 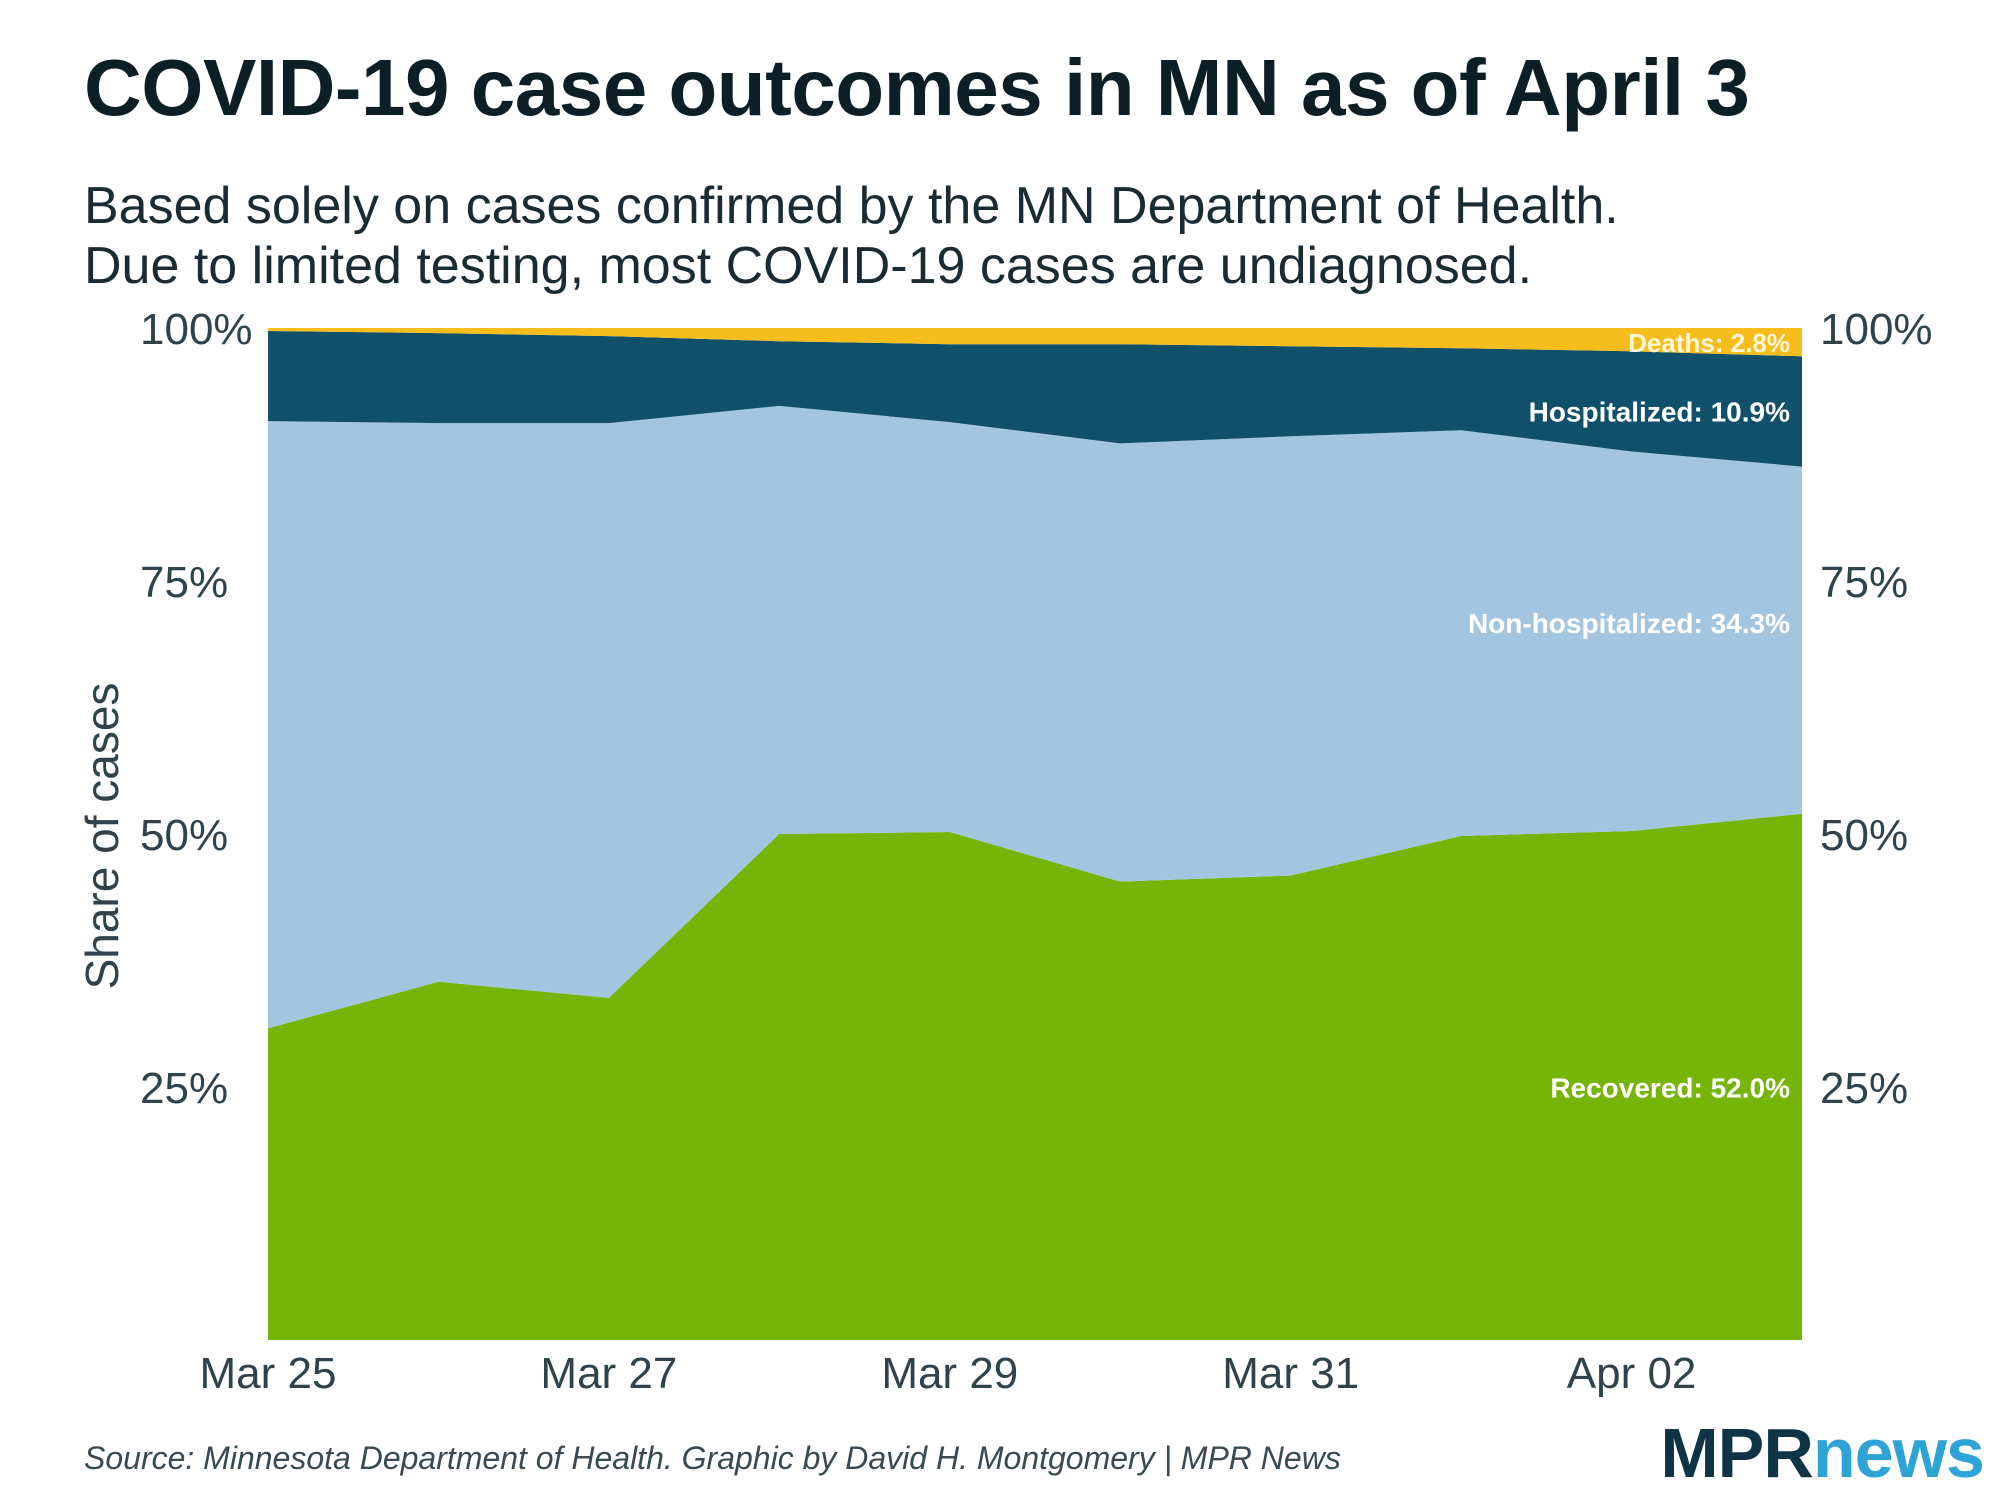 I want to click on y-tick-label-left: 50%, so click(x=184, y=835).